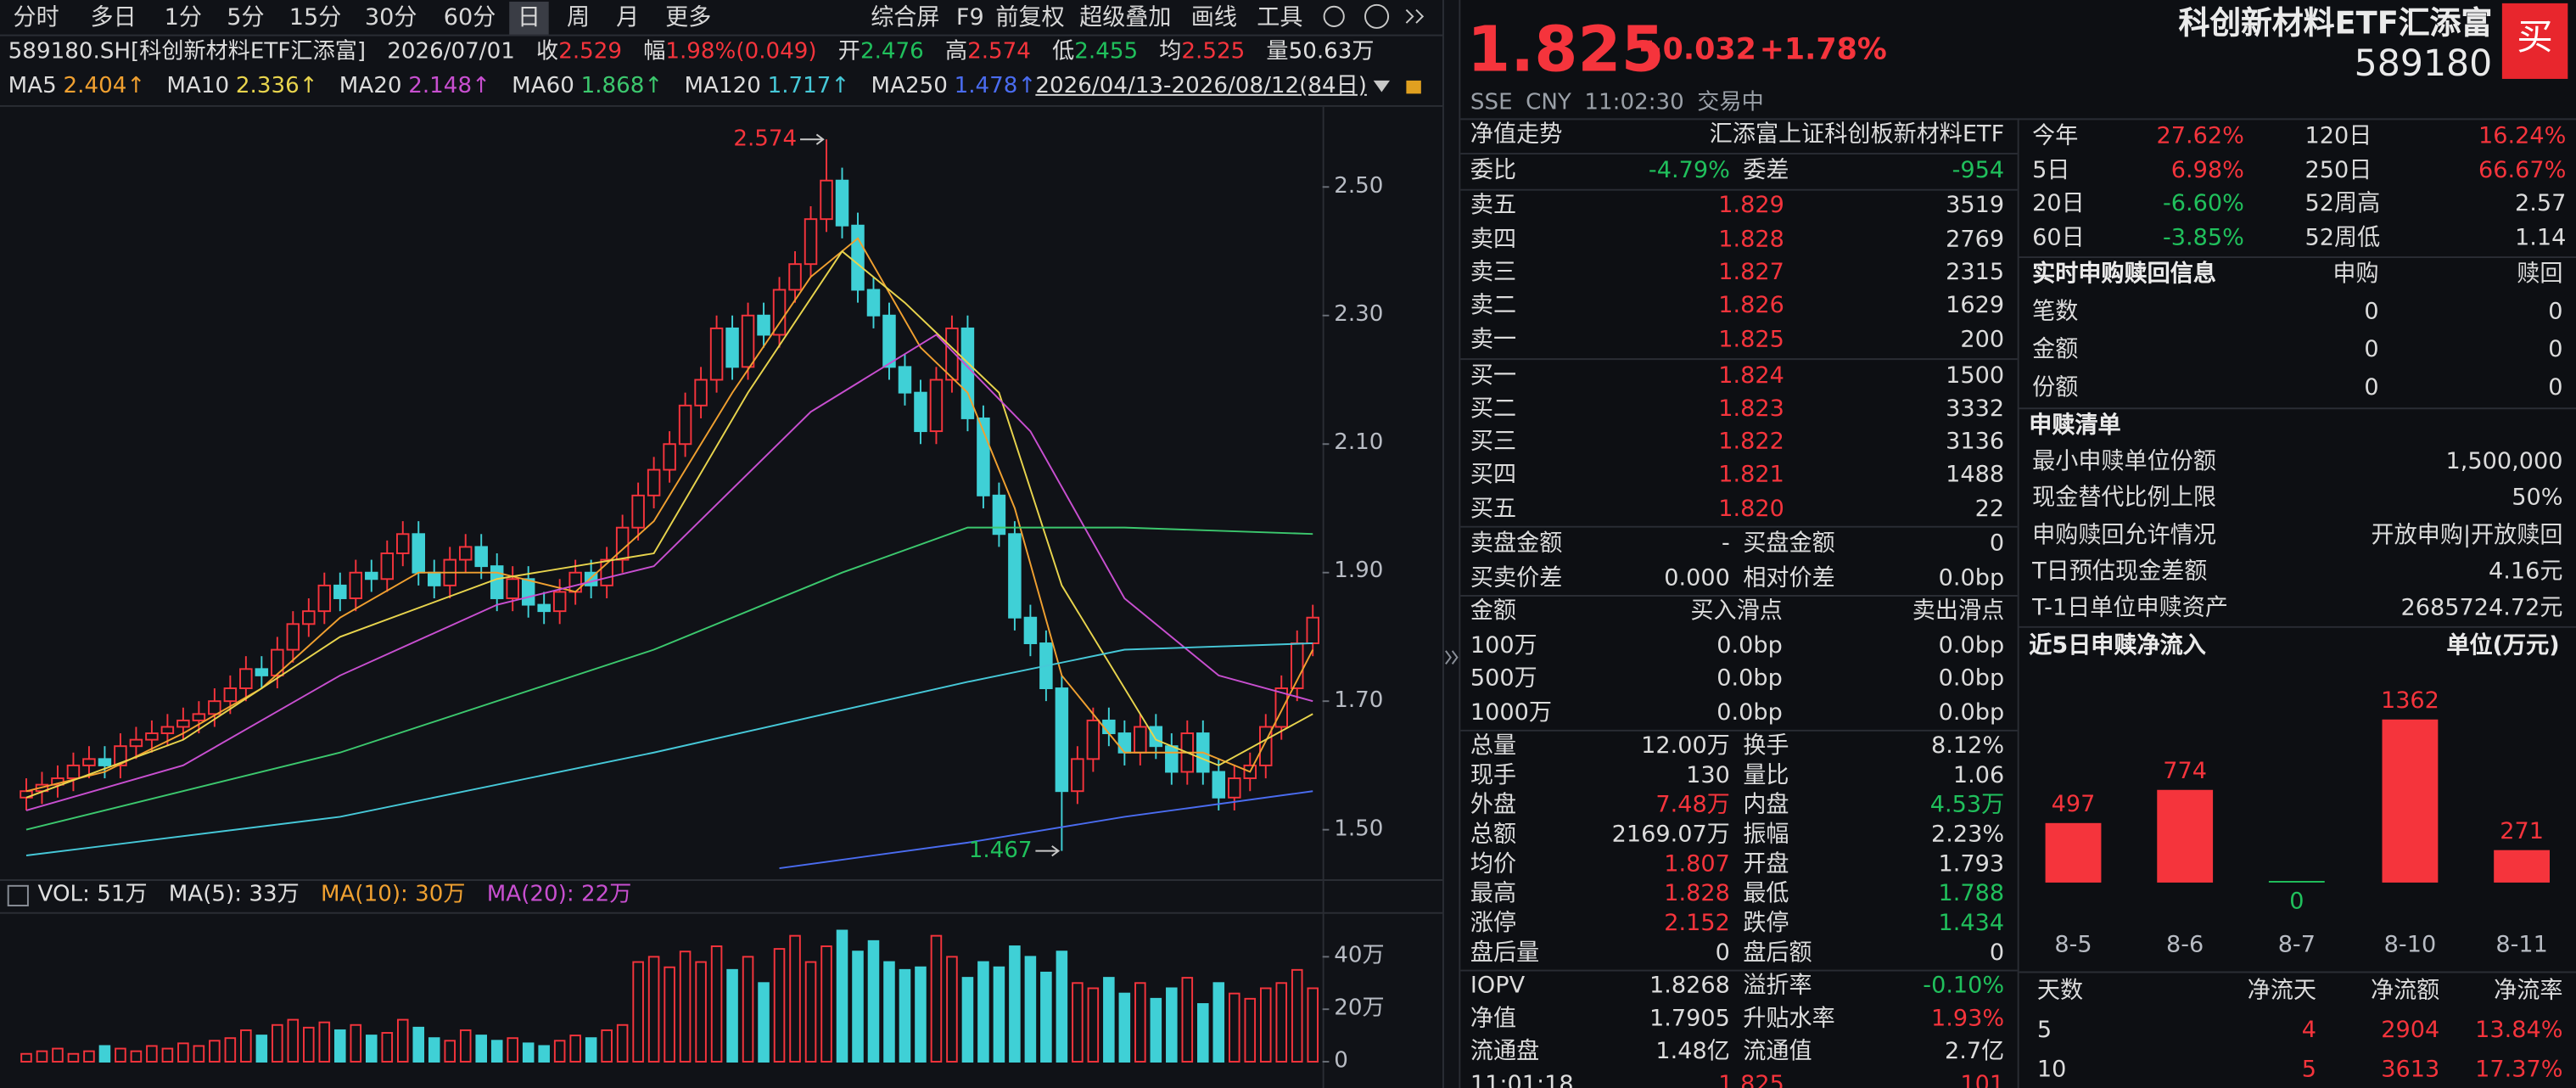 The image size is (2576, 1088). Describe the element at coordinates (113, 17) in the screenshot. I see `period-tab: 多日` at that location.